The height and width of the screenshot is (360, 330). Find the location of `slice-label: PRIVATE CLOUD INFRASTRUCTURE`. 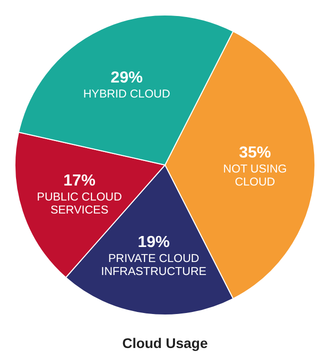

slice-label: PRIVATE CLOUD INFRASTRUCTURE is located at coordinates (154, 265).